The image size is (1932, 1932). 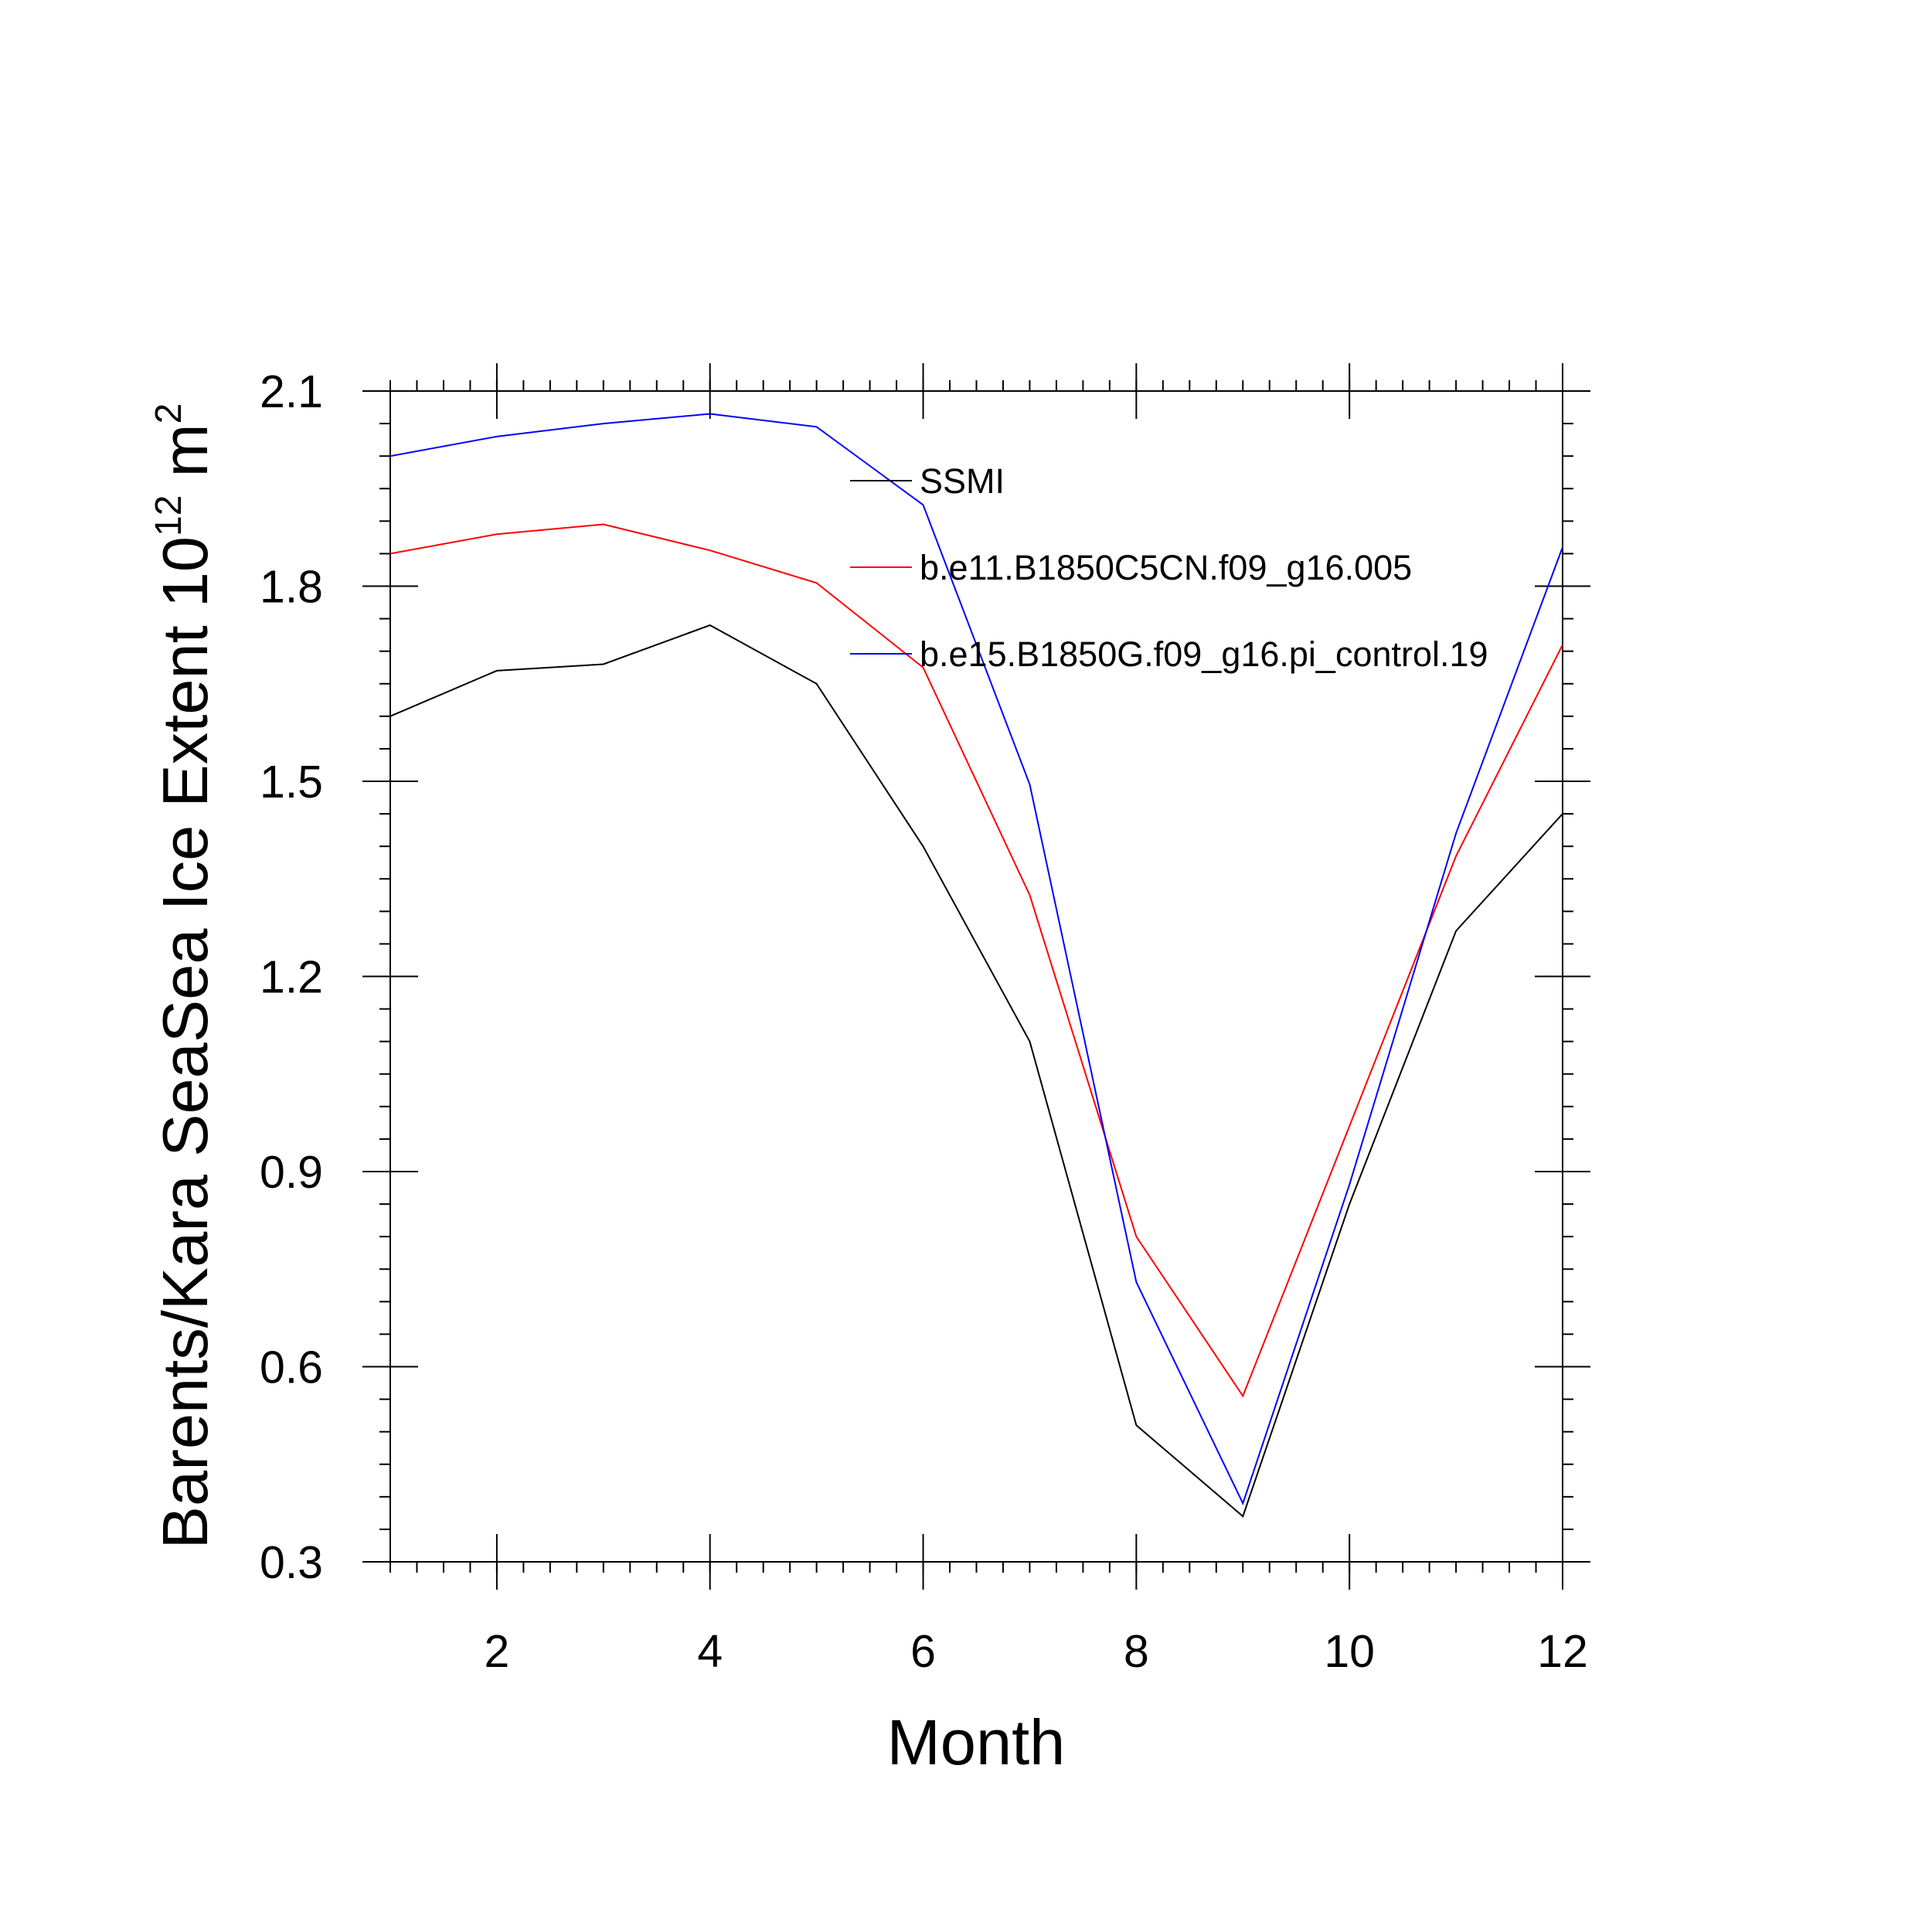 What do you see at coordinates (977, 1742) in the screenshot?
I see `x-axis-title: Month` at bounding box center [977, 1742].